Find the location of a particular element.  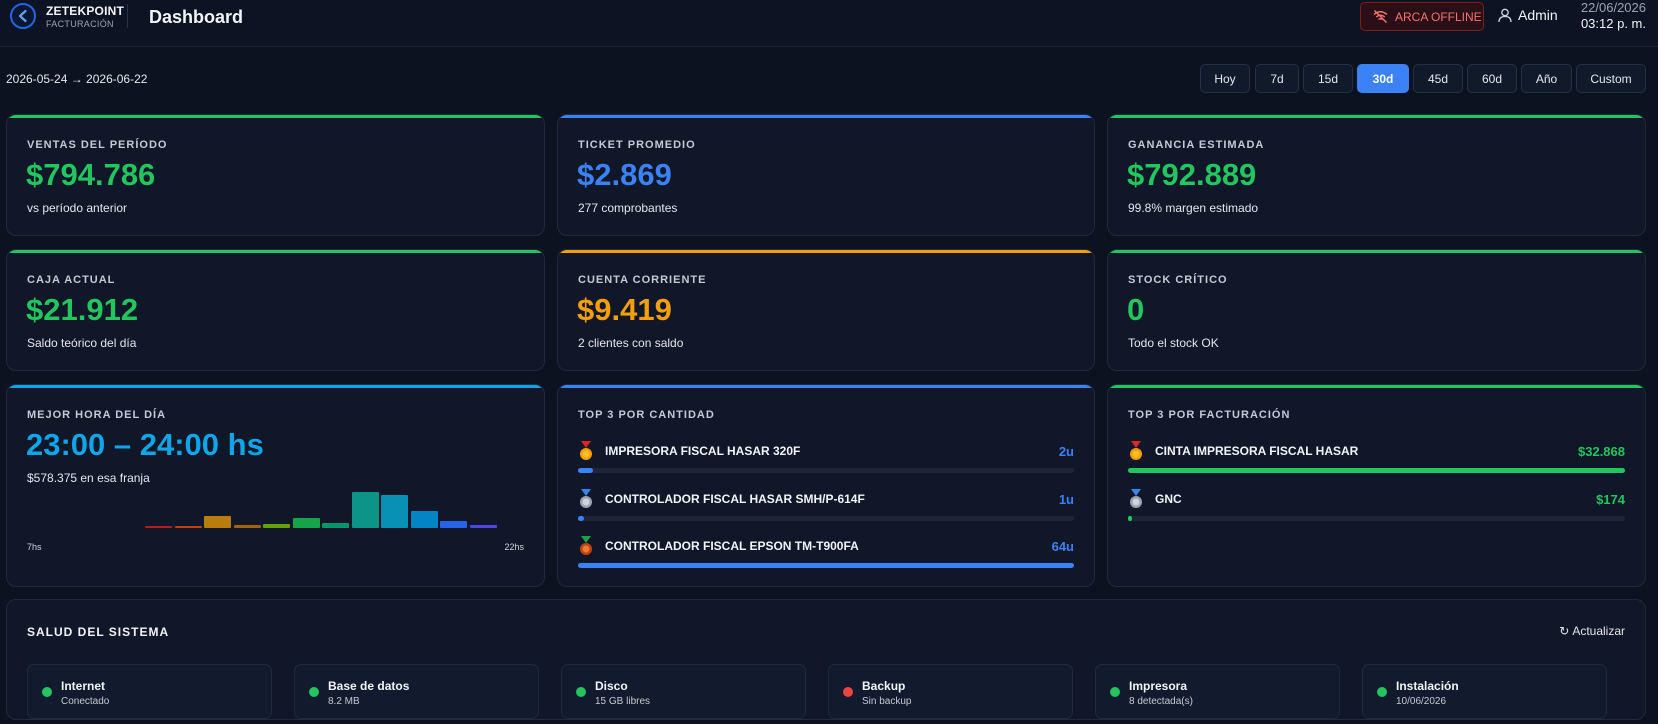

best-hour-label: MEJOR HORA DEL DÍA is located at coordinates (97, 415).